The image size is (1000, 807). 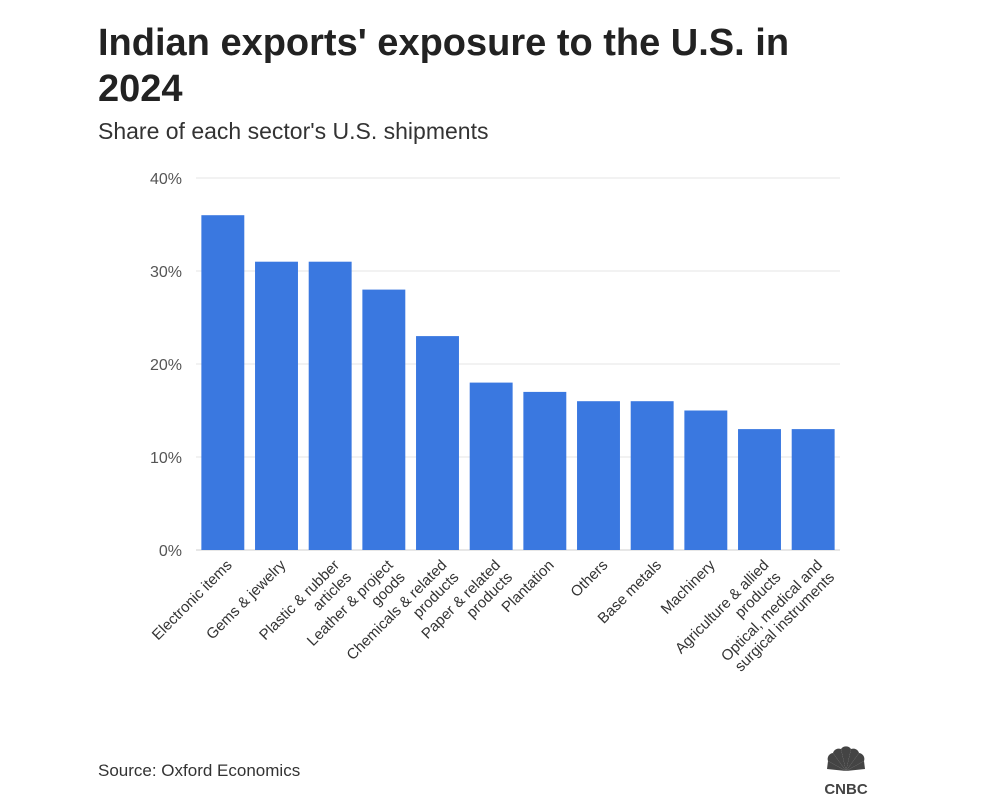 I want to click on y-tick-label: 30%, so click(x=166, y=272).